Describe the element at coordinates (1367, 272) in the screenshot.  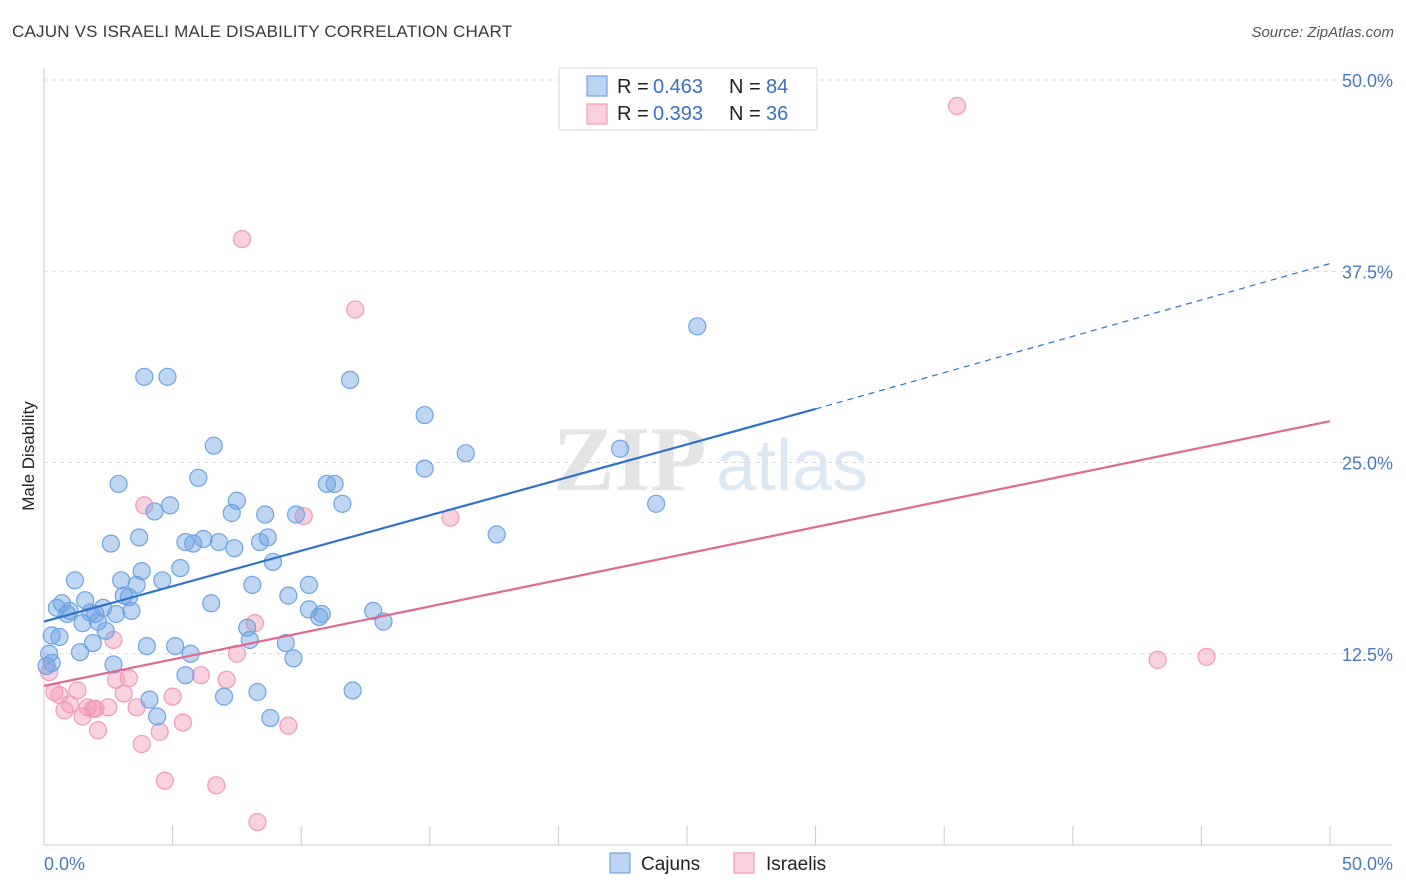
I see `y-tick-label-2: 37.5%` at that location.